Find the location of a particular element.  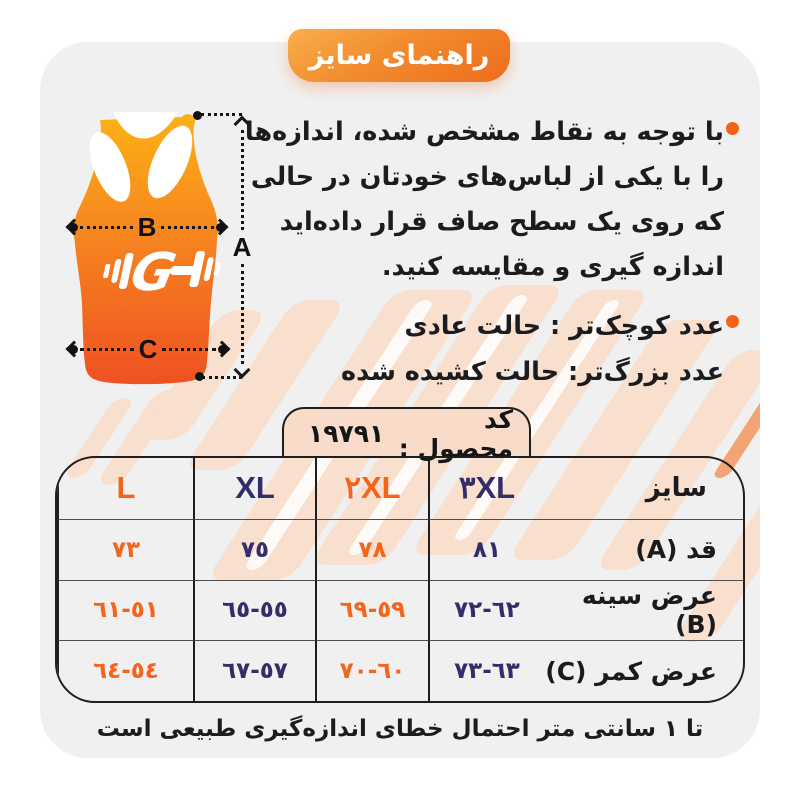

table-cell: ٦٠-٧٠ is located at coordinates (371, 670).